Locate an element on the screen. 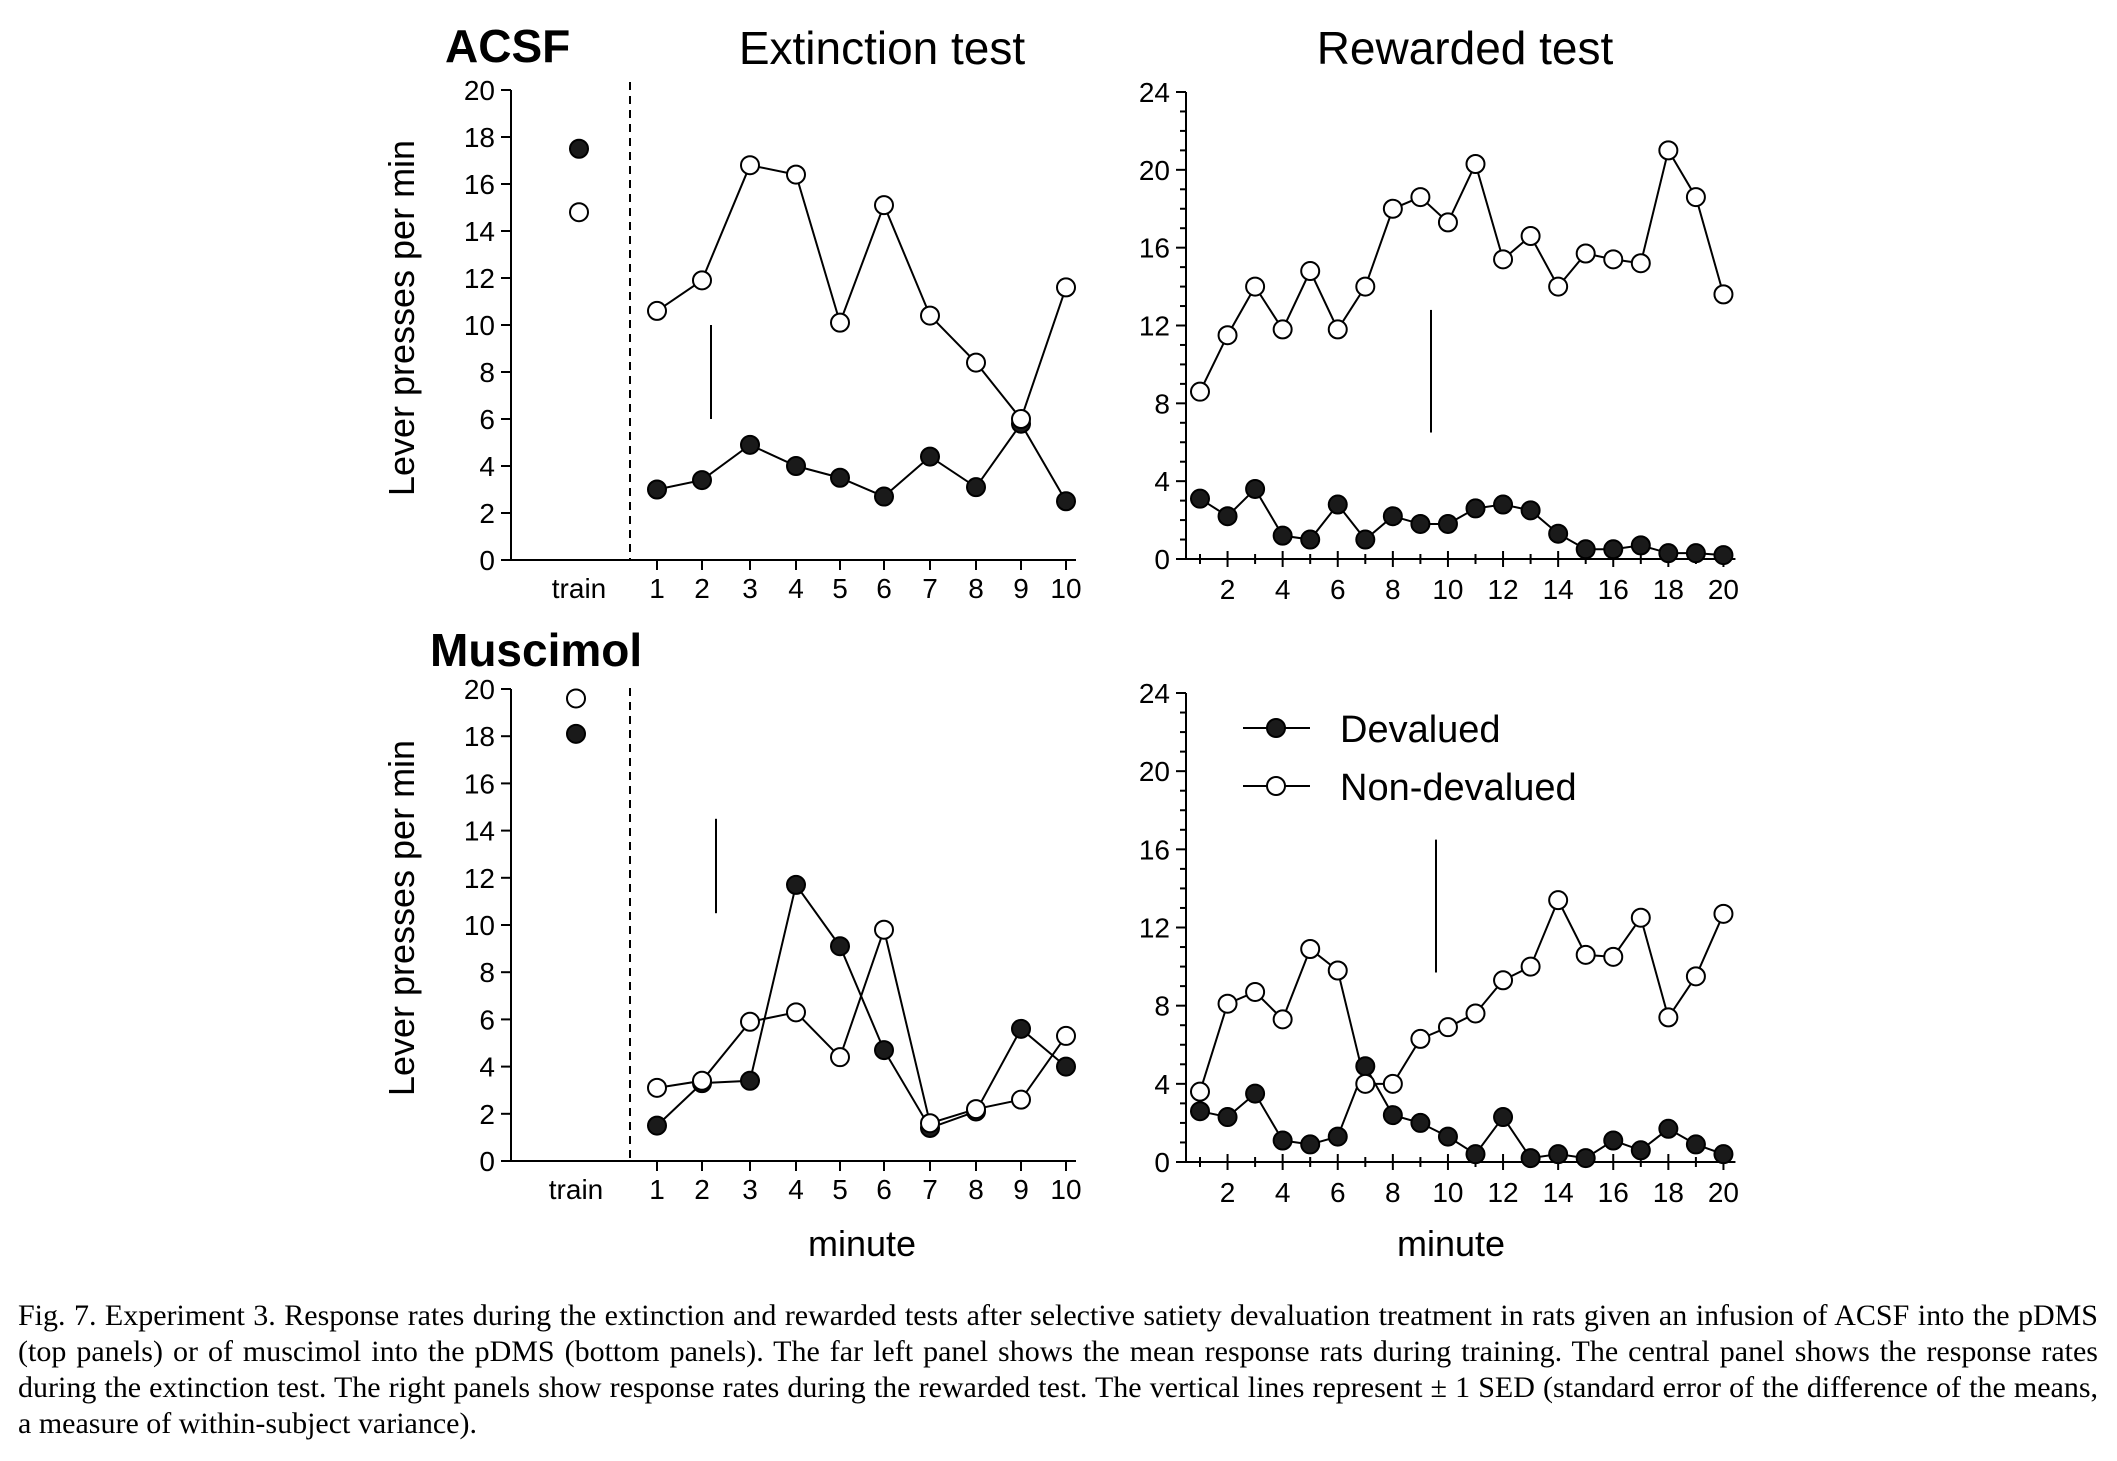 The height and width of the screenshot is (1461, 2117). y-tick-label: 20 is located at coordinates (1154, 771).